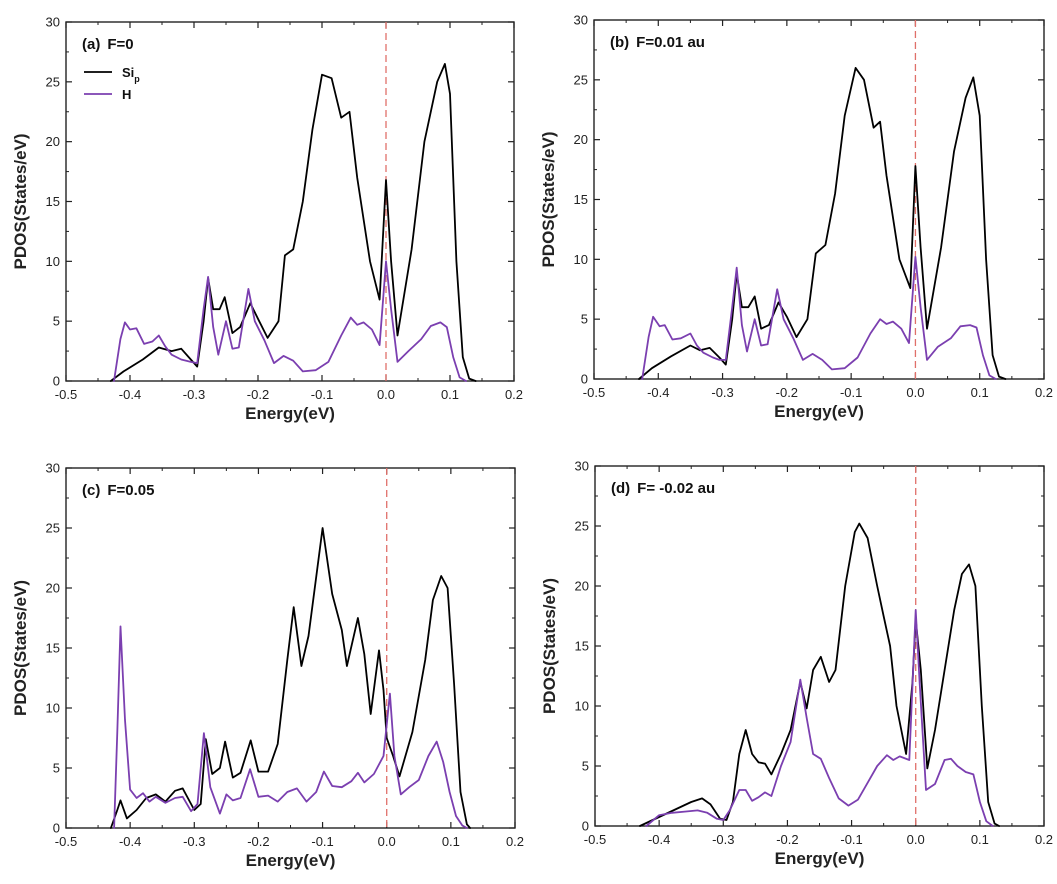 The height and width of the screenshot is (884, 1057). I want to click on panel-letter: (b), so click(619, 42).